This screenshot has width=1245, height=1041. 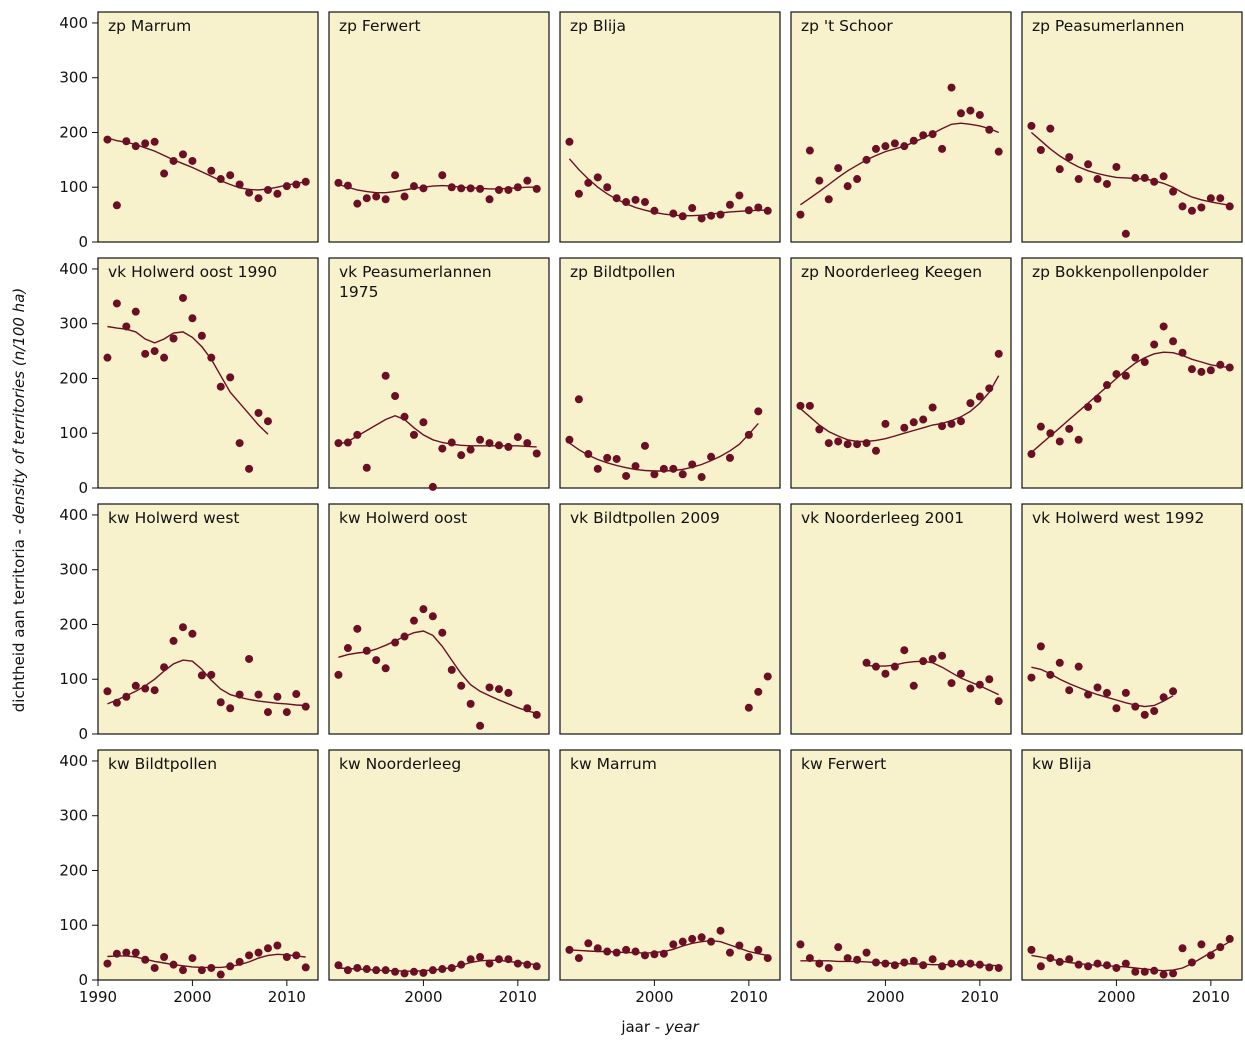 What do you see at coordinates (193, 272) in the screenshot?
I see `panel-title: vk Holwerd oost 1990` at bounding box center [193, 272].